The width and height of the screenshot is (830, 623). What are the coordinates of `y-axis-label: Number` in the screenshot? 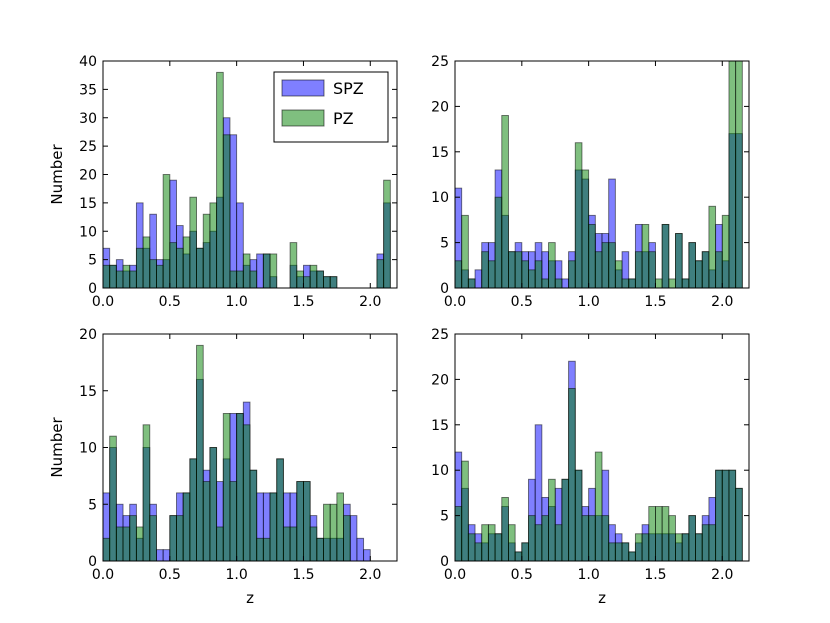 It's located at (57, 447).